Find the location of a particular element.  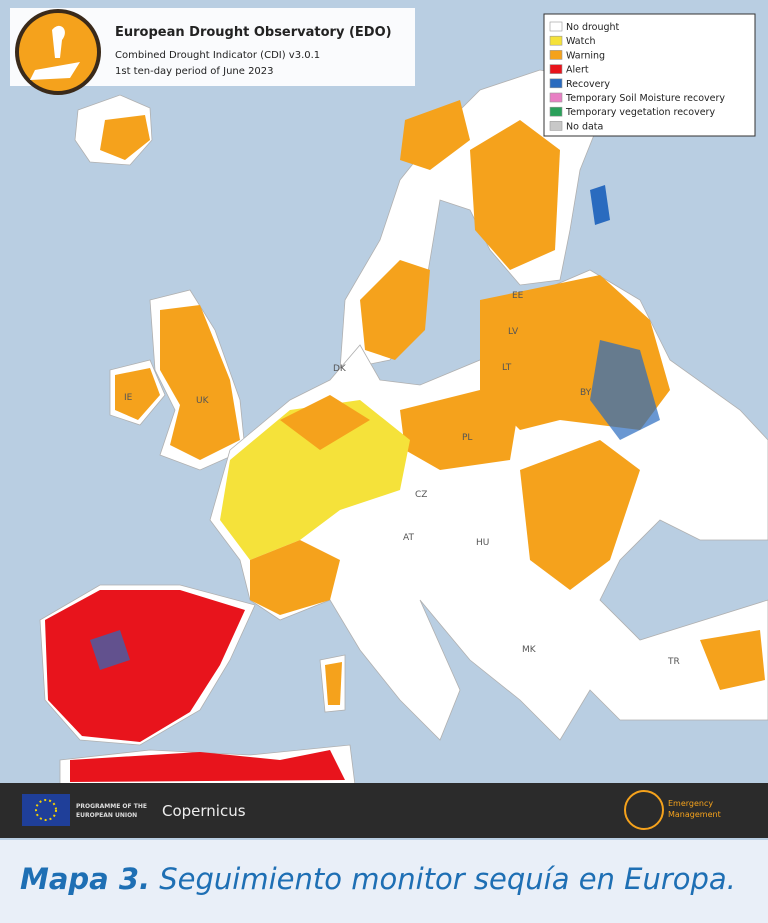

period: 1st ten-day period of June 2023 is located at coordinates (194, 71).